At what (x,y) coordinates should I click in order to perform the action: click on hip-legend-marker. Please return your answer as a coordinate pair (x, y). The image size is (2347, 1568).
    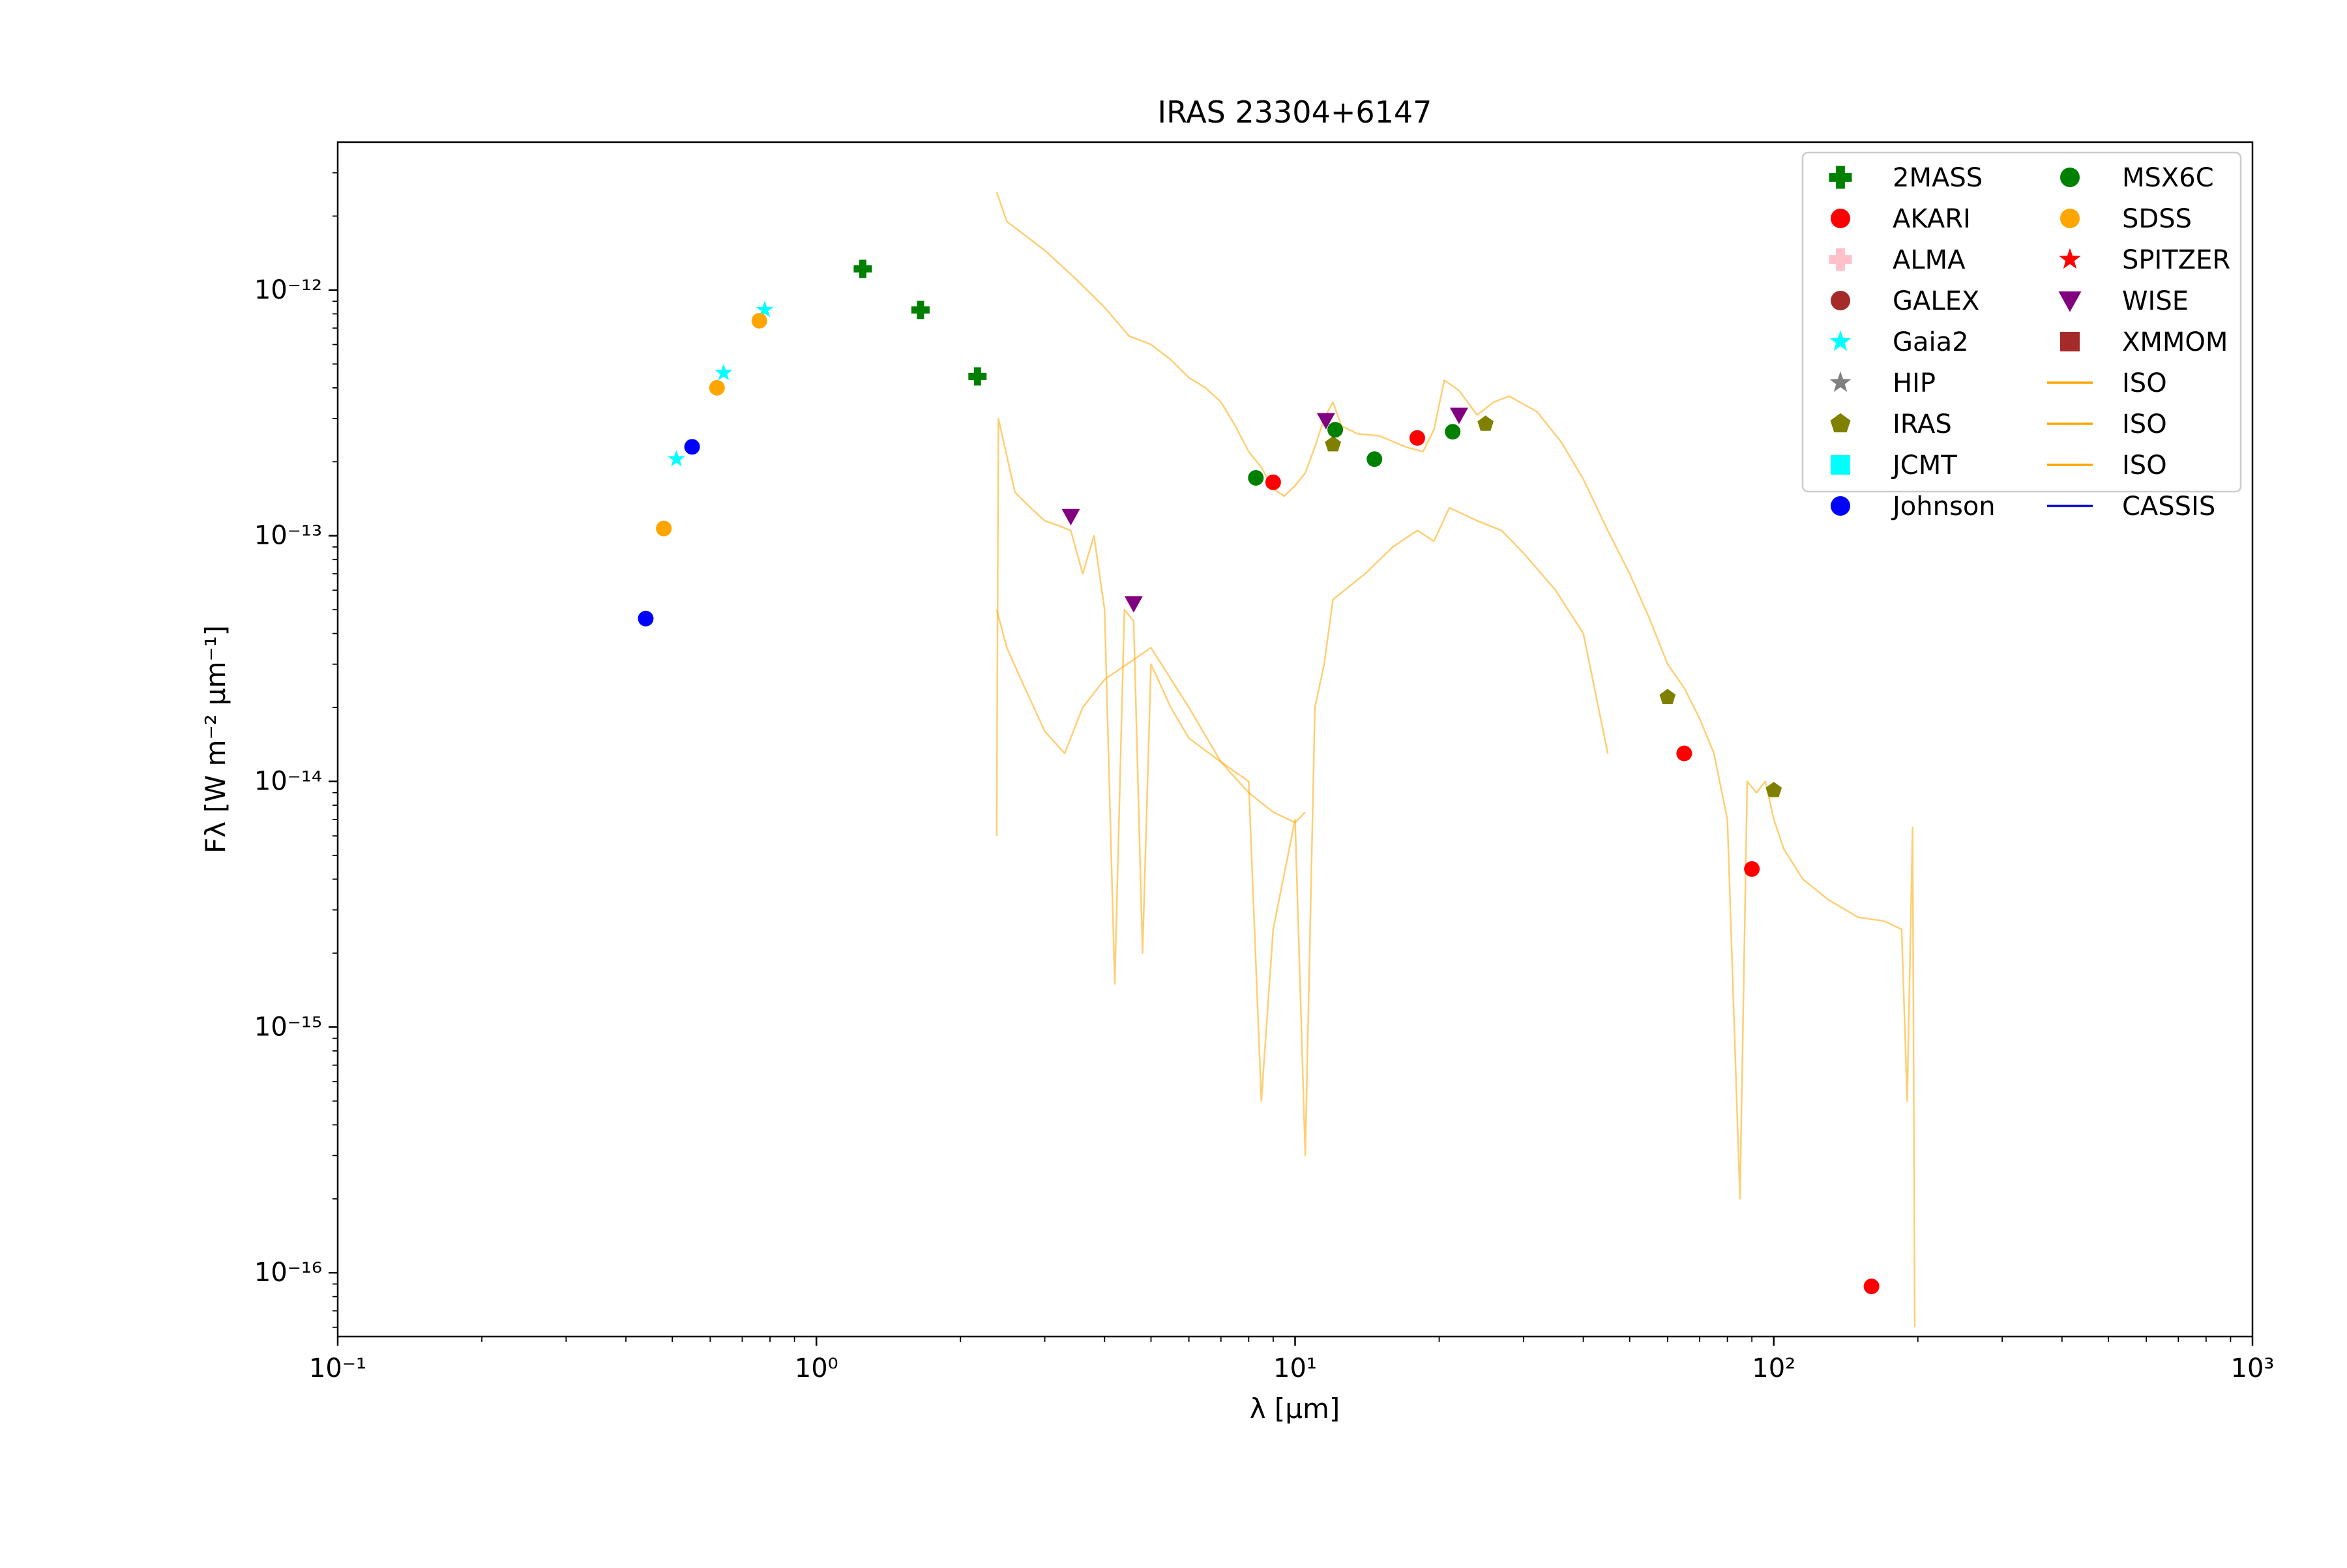
    Looking at the image, I should click on (1840, 382).